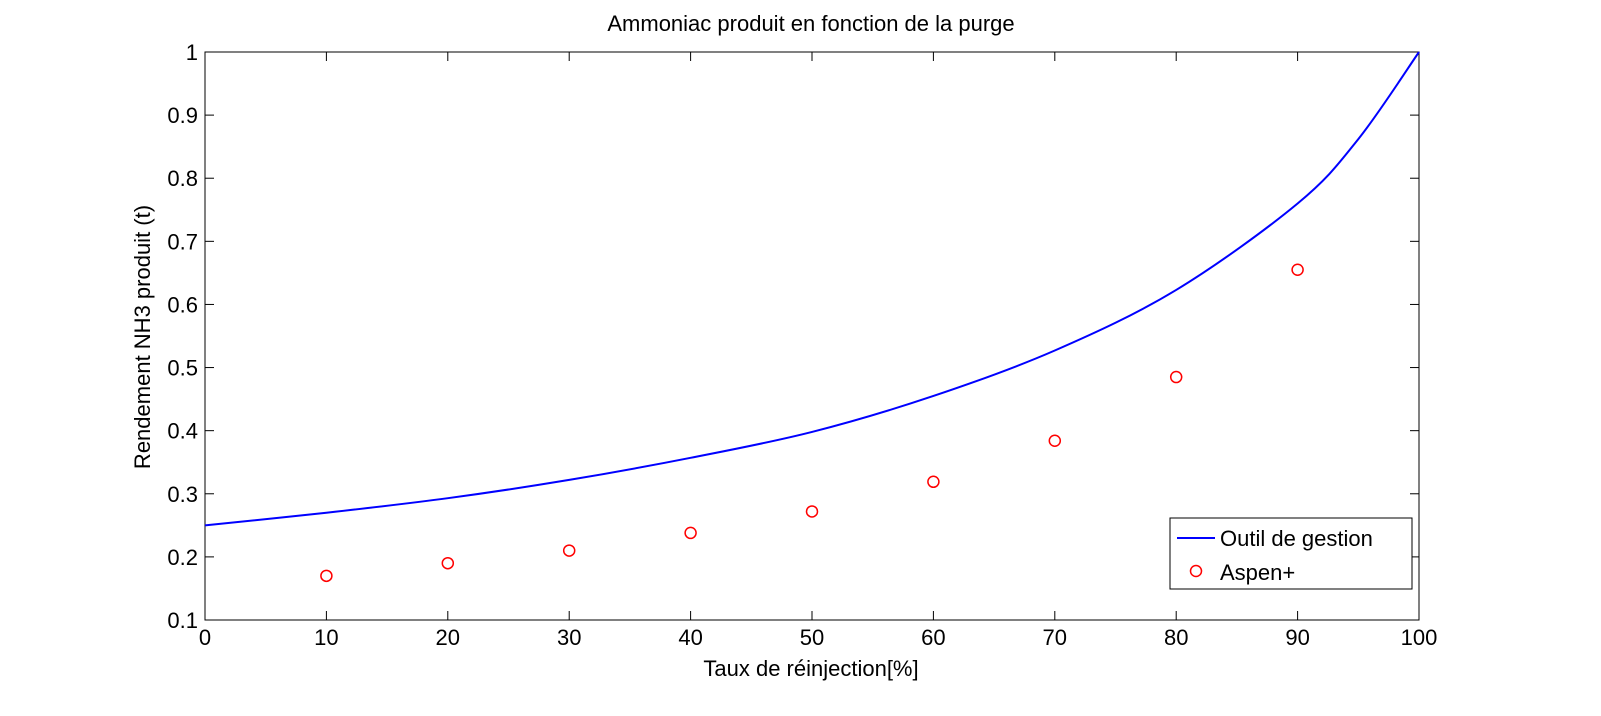  I want to click on x-tick-label: 70, so click(1055, 637).